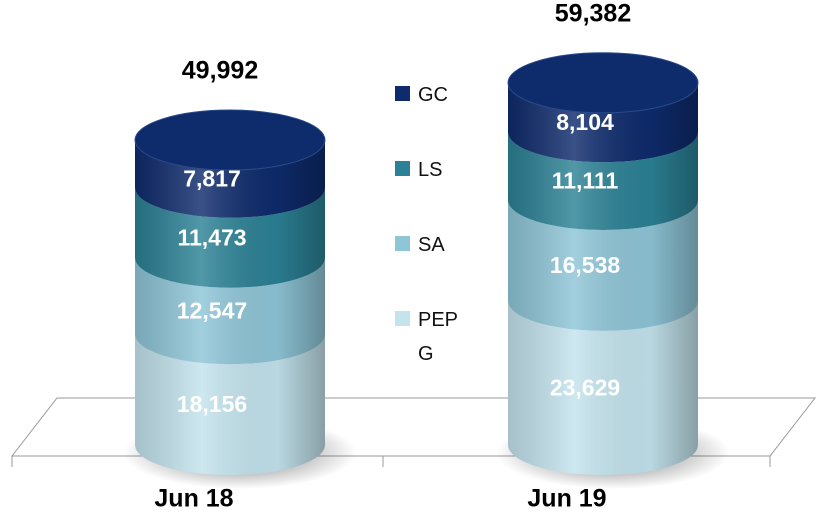 The height and width of the screenshot is (521, 817). Describe the element at coordinates (220, 71) in the screenshot. I see `total-label: 49,992` at that location.